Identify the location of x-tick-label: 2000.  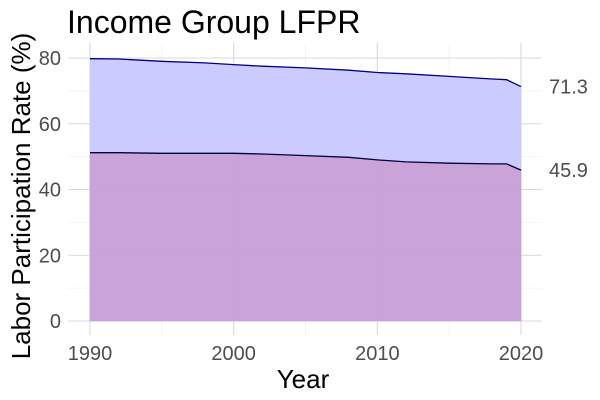
(233, 354).